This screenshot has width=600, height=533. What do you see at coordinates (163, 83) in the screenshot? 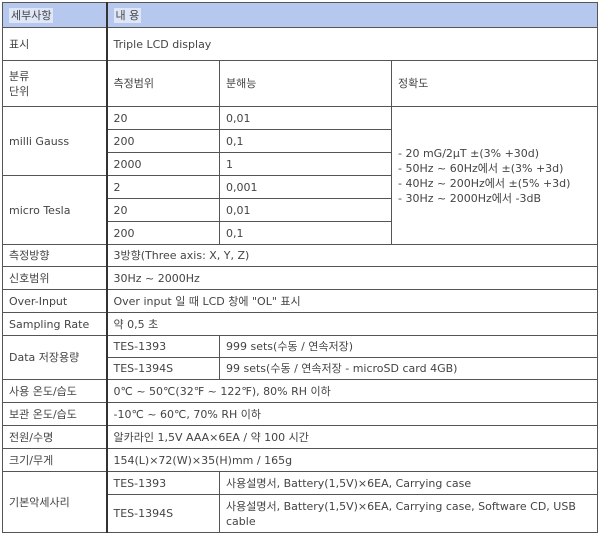
I see `range-header: 측정범위` at bounding box center [163, 83].